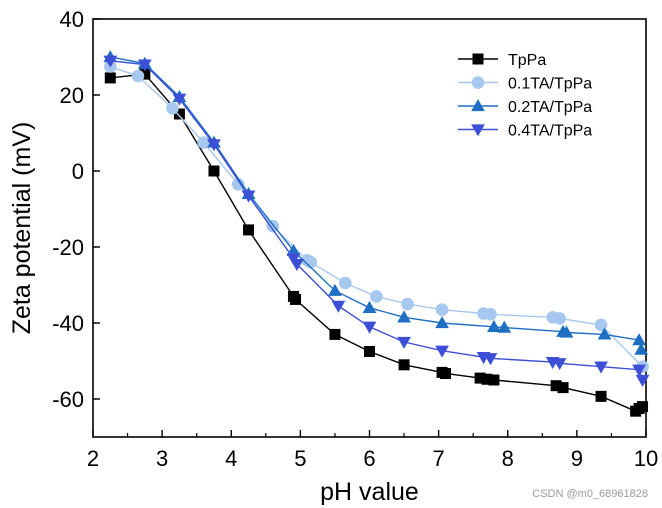 This screenshot has width=662, height=508. What do you see at coordinates (525, 96) in the screenshot?
I see `legend: TpPa 0.1TA/TpPa 0.2TA/TpPa 0.4TA/TpPa` at bounding box center [525, 96].